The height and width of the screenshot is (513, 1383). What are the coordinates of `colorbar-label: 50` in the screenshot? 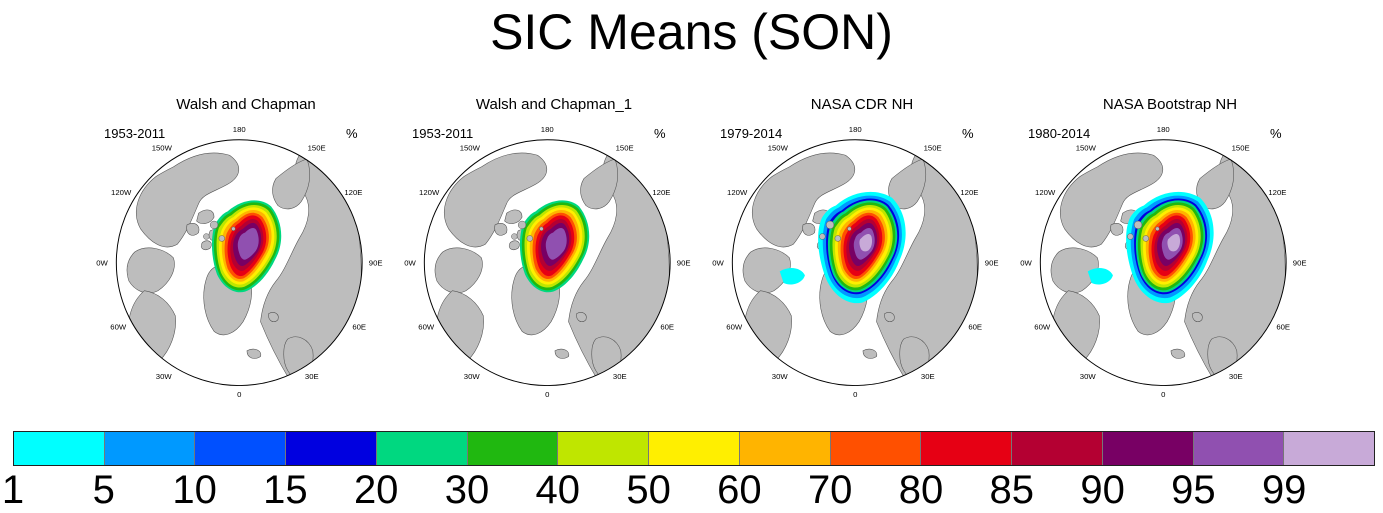 It's located at (648, 490).